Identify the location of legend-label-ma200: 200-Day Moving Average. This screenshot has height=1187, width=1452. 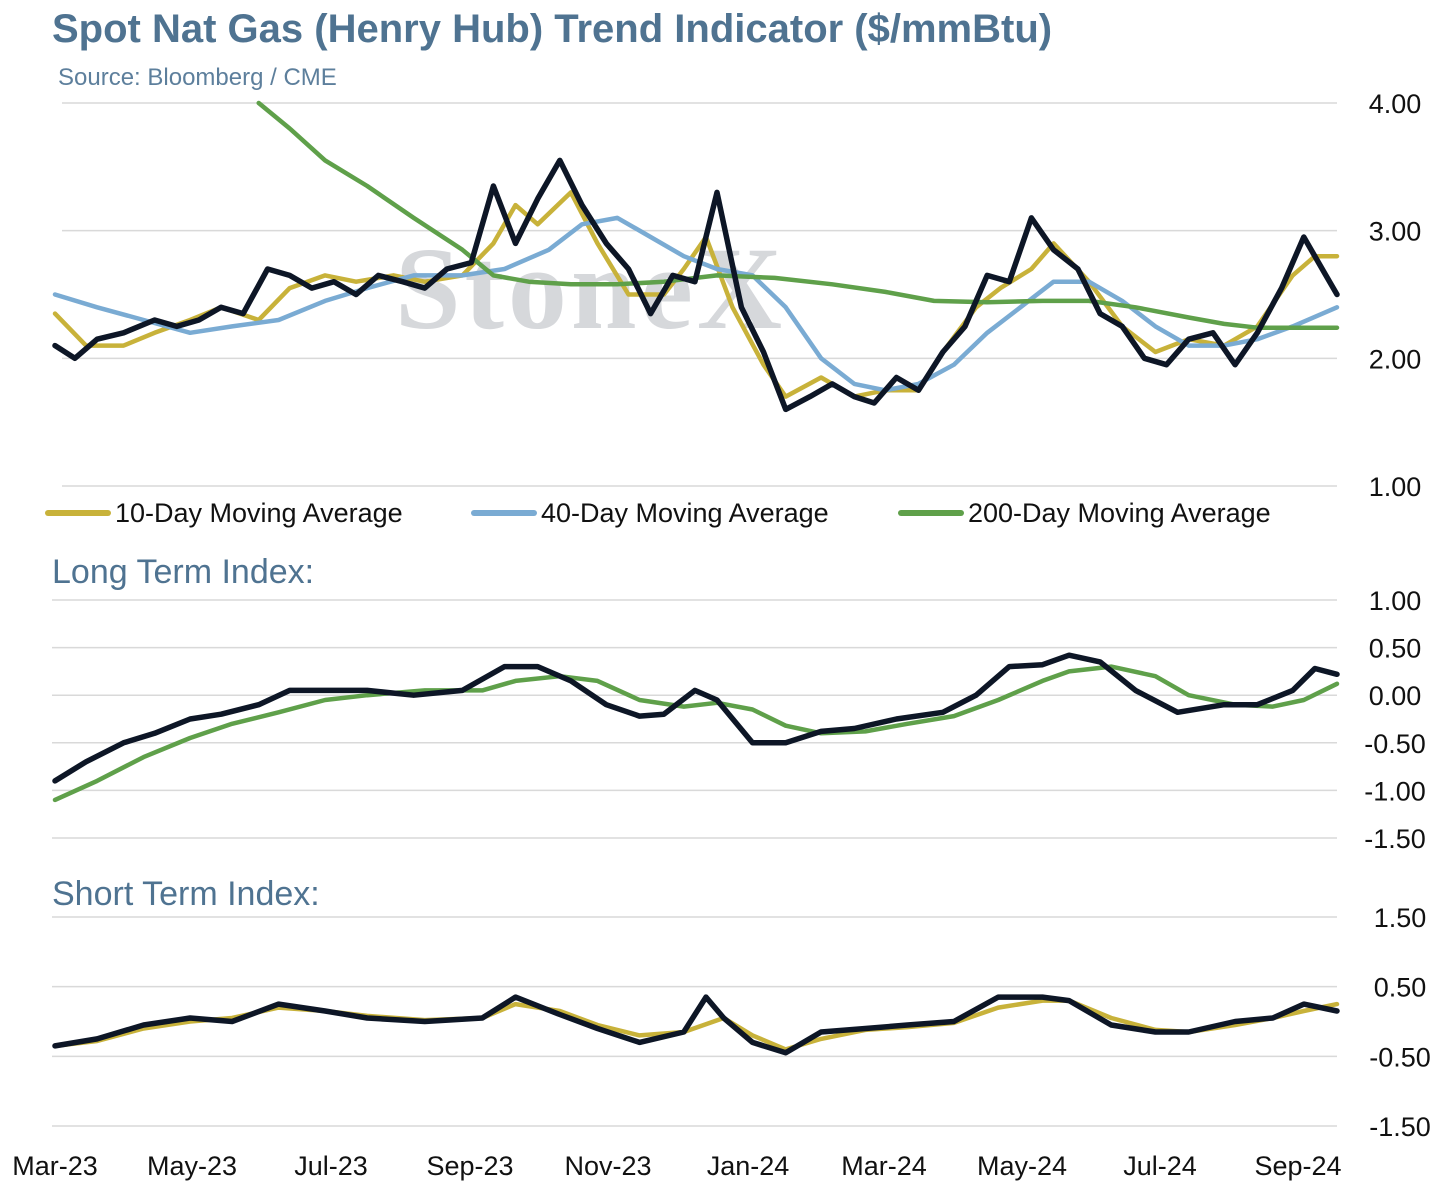
(1119, 513).